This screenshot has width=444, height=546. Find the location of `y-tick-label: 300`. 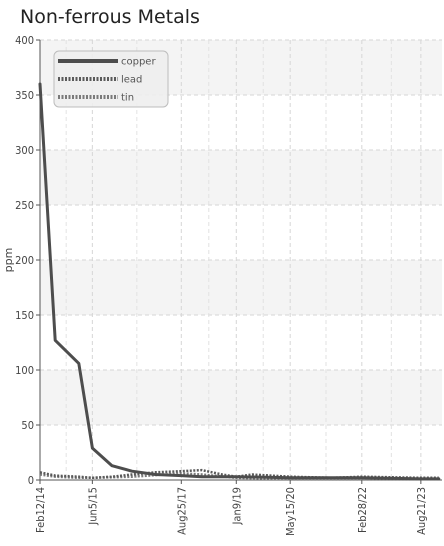

y-tick-label: 300 is located at coordinates (24, 150).